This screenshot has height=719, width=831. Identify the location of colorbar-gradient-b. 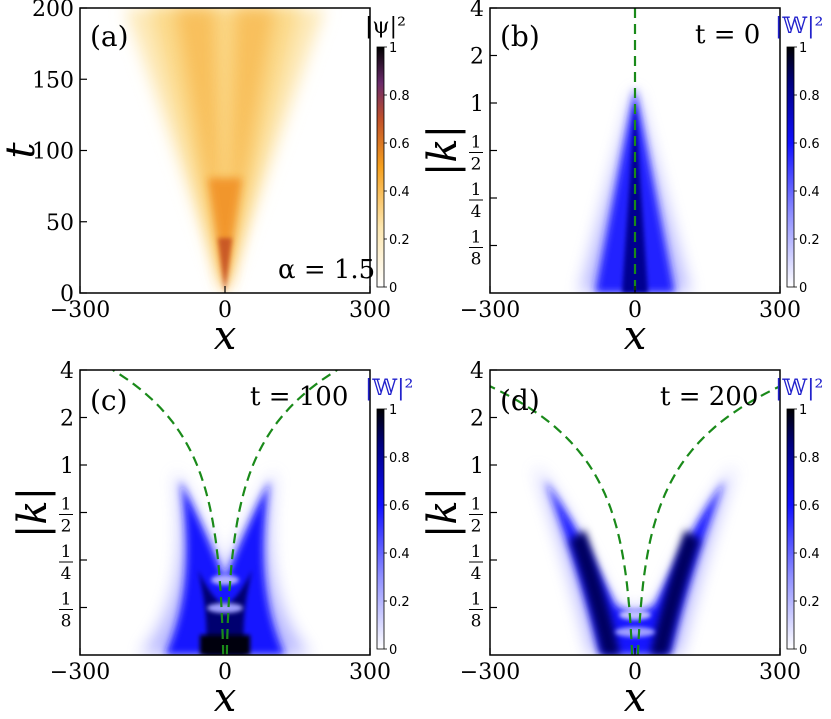
(790, 167).